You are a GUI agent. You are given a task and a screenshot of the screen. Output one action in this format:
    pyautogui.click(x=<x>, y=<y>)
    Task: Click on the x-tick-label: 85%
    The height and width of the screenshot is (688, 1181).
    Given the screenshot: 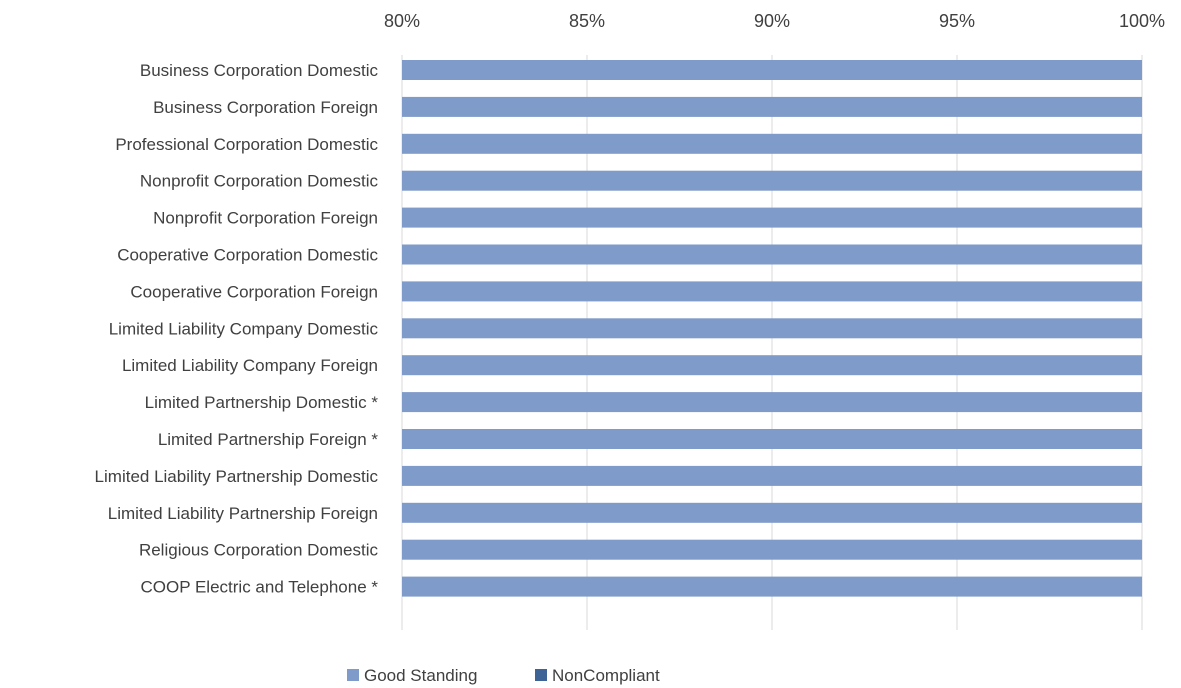 What is the action you would take?
    pyautogui.click(x=587, y=21)
    